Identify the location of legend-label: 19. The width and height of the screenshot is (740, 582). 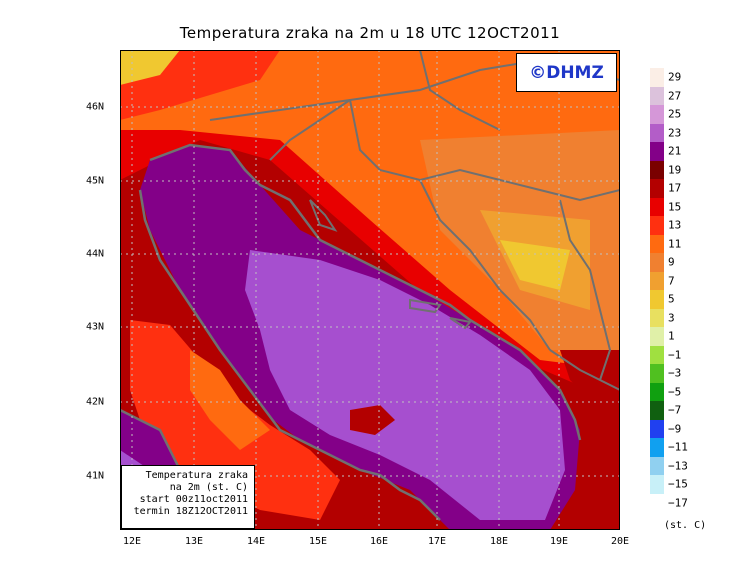
(675, 169).